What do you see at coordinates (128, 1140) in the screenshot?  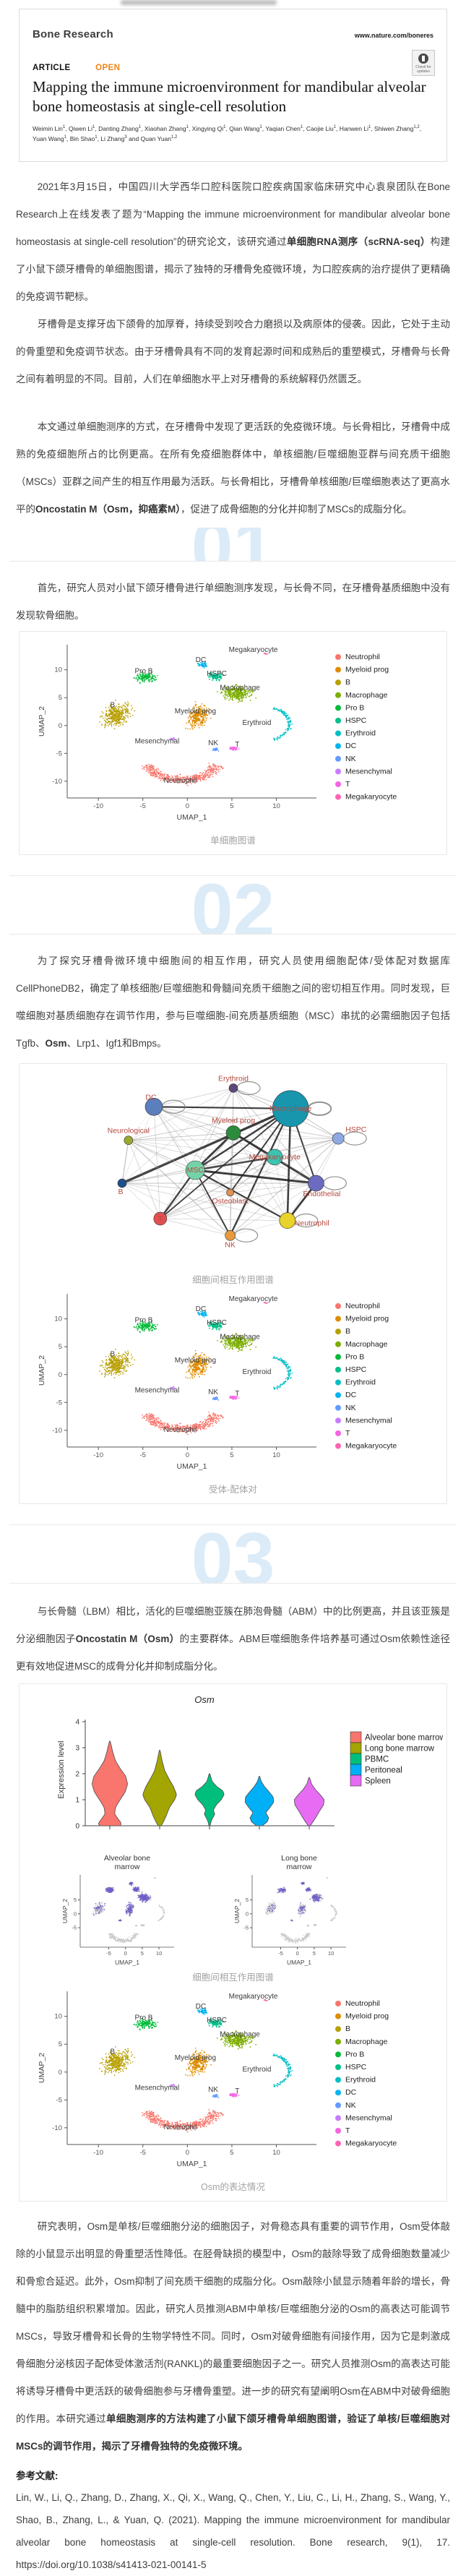 I see `network-node-Neurological` at bounding box center [128, 1140].